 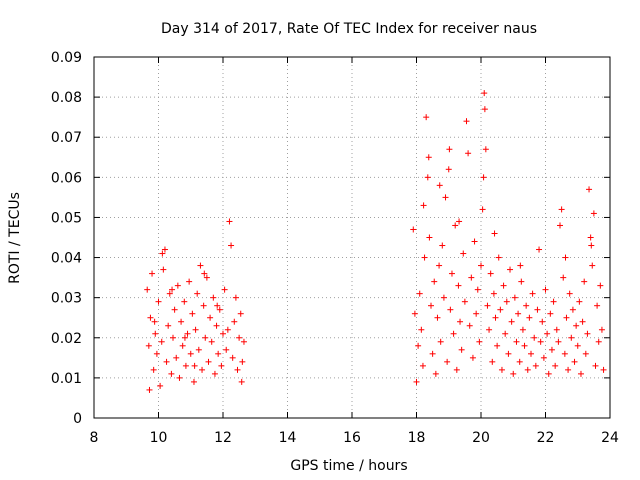 What do you see at coordinates (481, 438) in the screenshot?
I see `x-tick-label: 20` at bounding box center [481, 438].